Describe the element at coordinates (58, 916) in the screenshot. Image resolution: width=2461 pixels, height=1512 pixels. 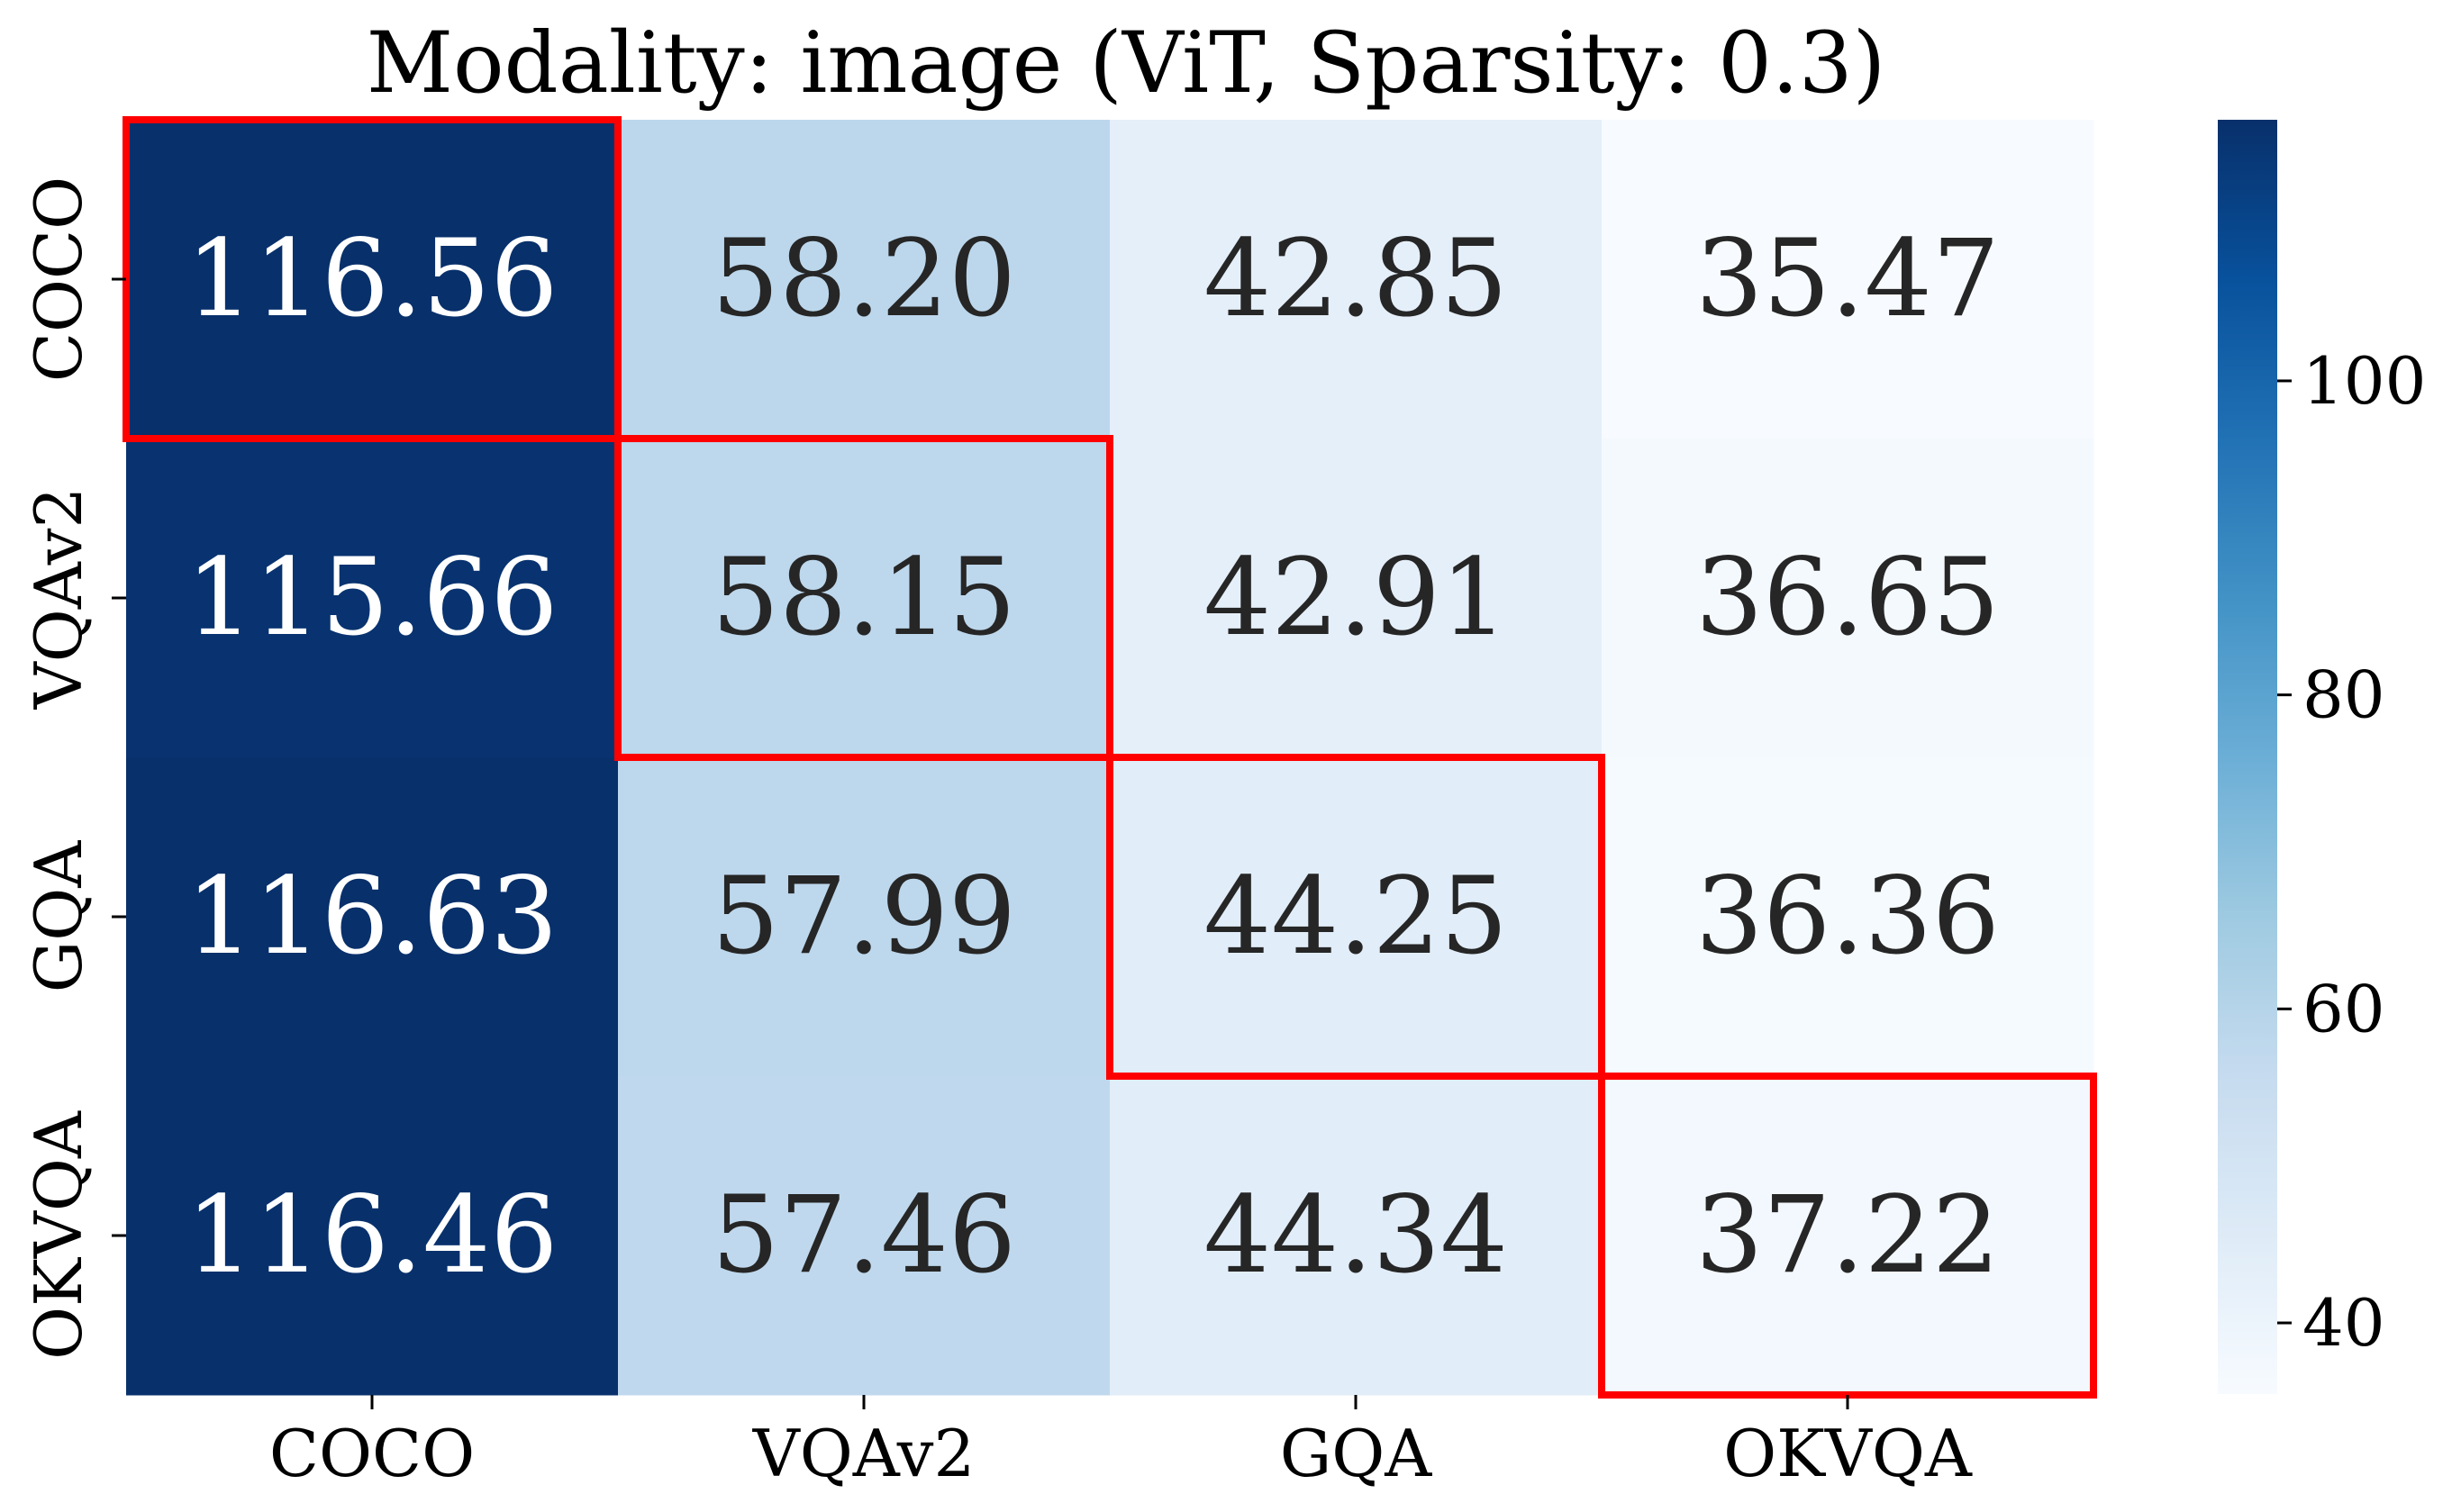
I see `y-tick-label: GQA` at that location.